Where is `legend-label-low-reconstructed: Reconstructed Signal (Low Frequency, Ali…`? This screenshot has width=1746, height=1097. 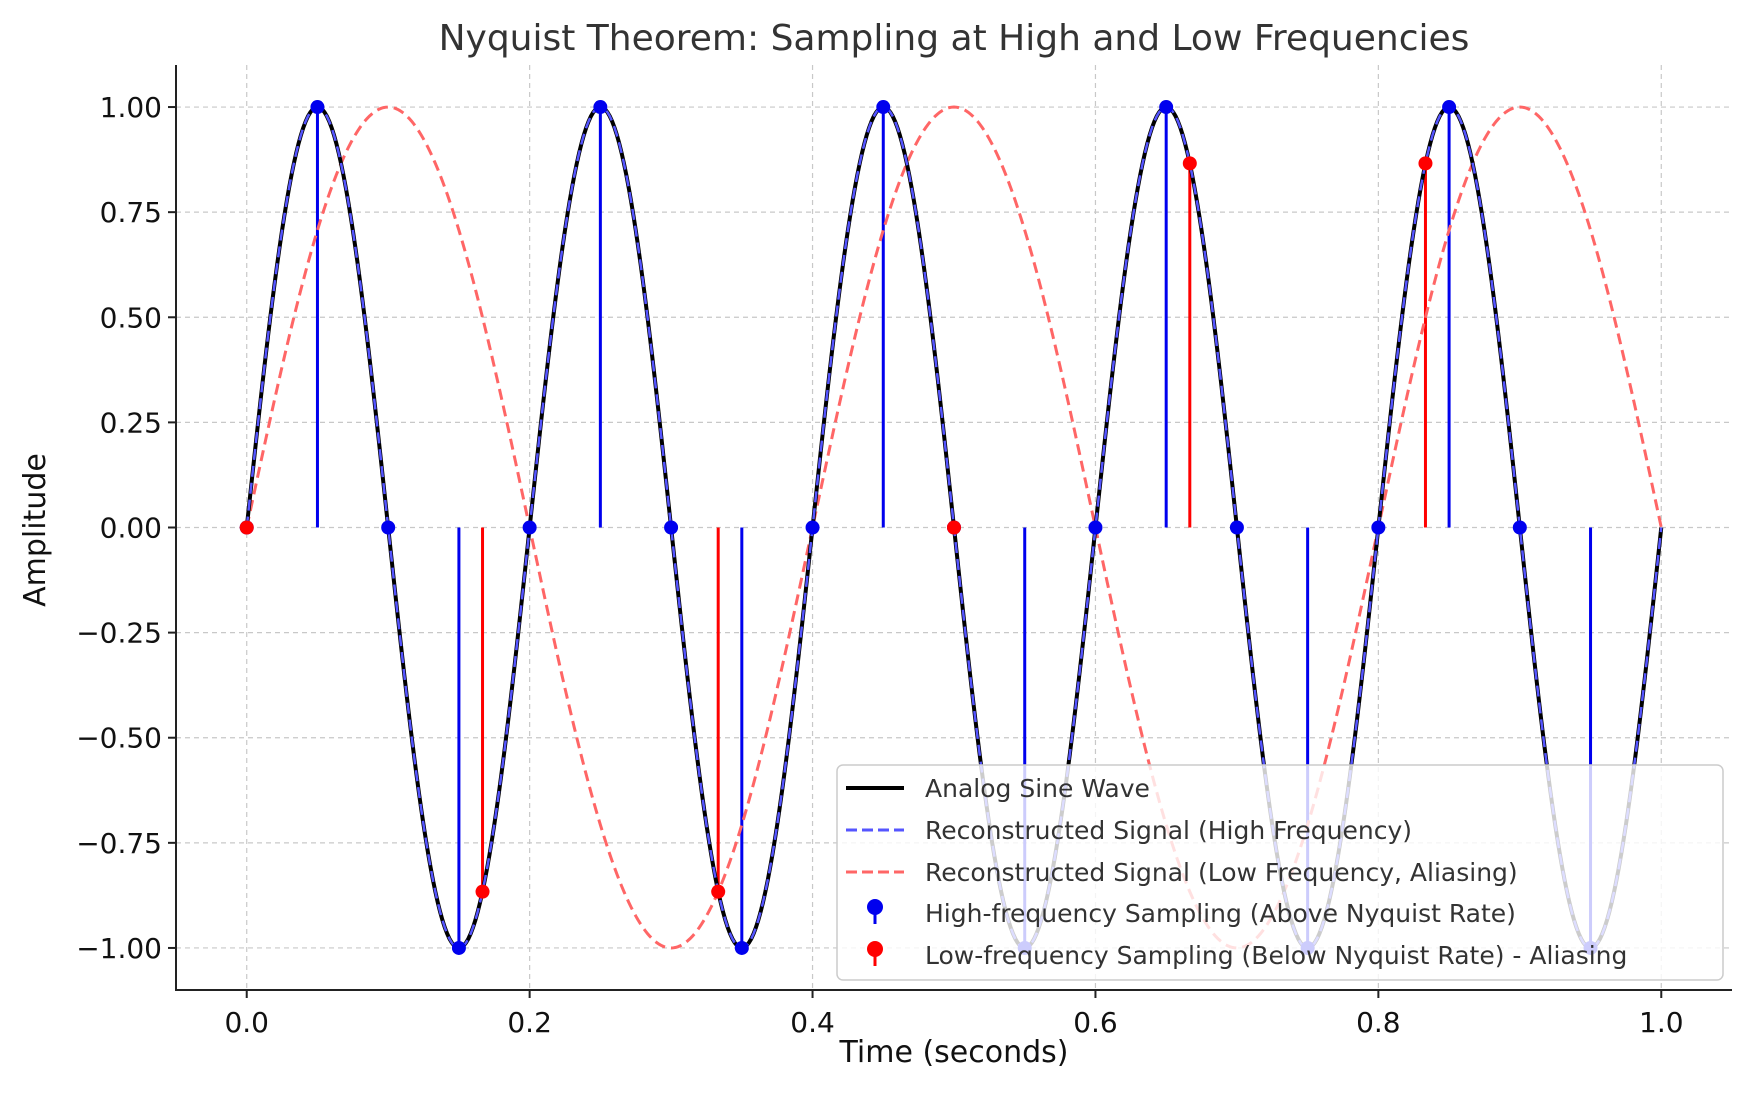 legend-label-low-reconstructed: Reconstructed Signal (Low Frequency, Ali… is located at coordinates (1221, 872).